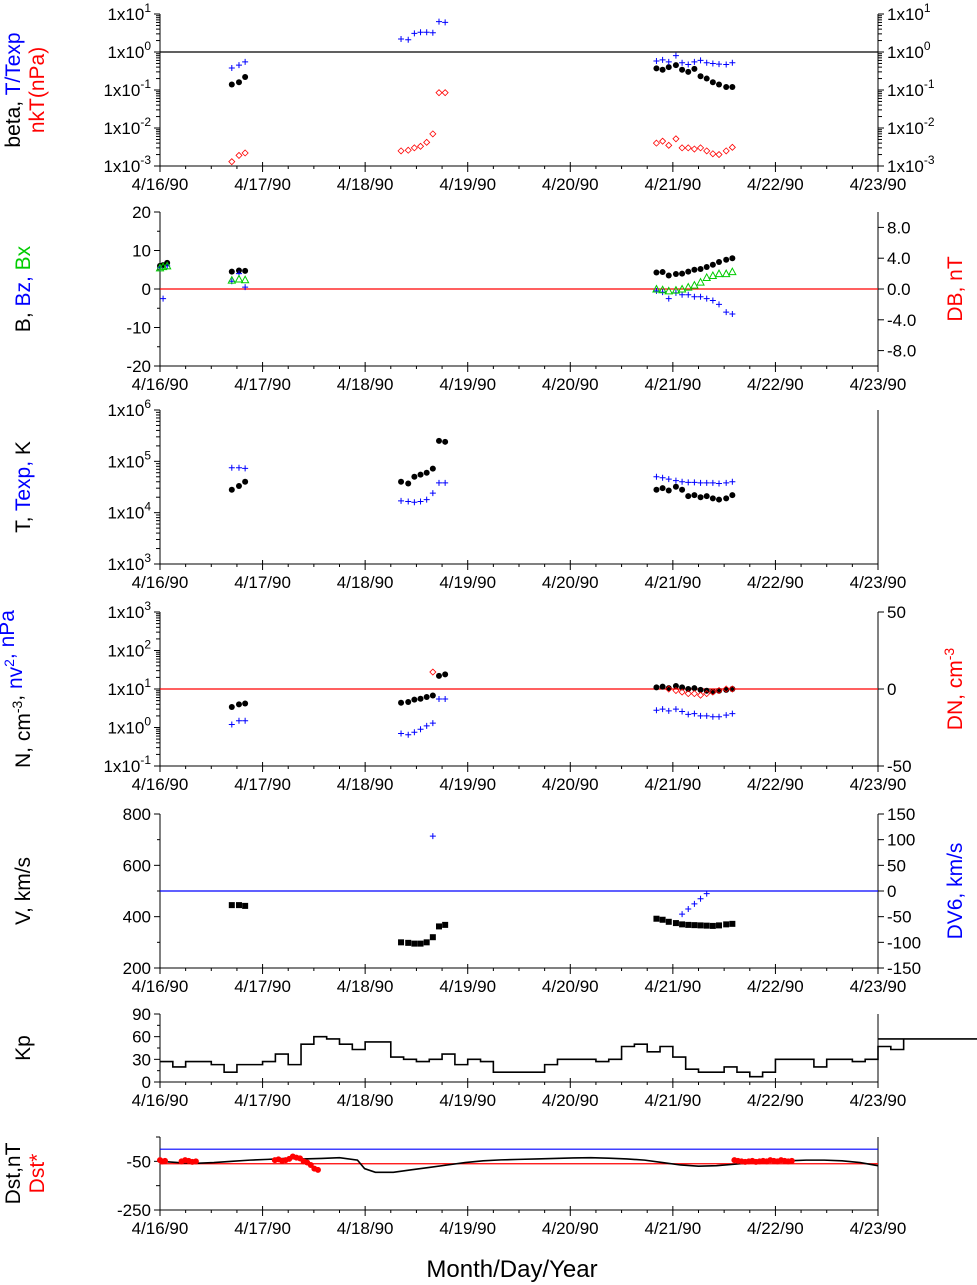  What do you see at coordinates (17, 689) in the screenshot?
I see `y-axis-label: N, cm-3, nv2, nPa` at bounding box center [17, 689].